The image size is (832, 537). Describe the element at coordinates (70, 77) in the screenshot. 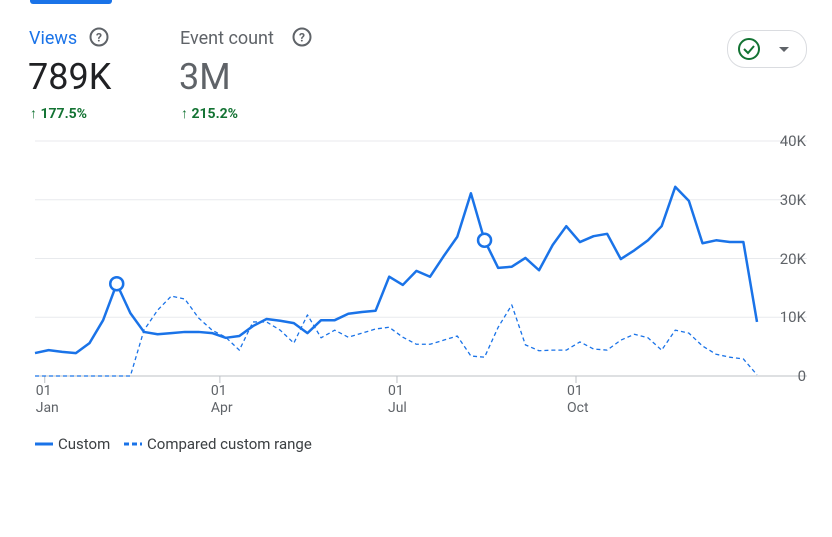

I see `metric-value: 789K` at that location.